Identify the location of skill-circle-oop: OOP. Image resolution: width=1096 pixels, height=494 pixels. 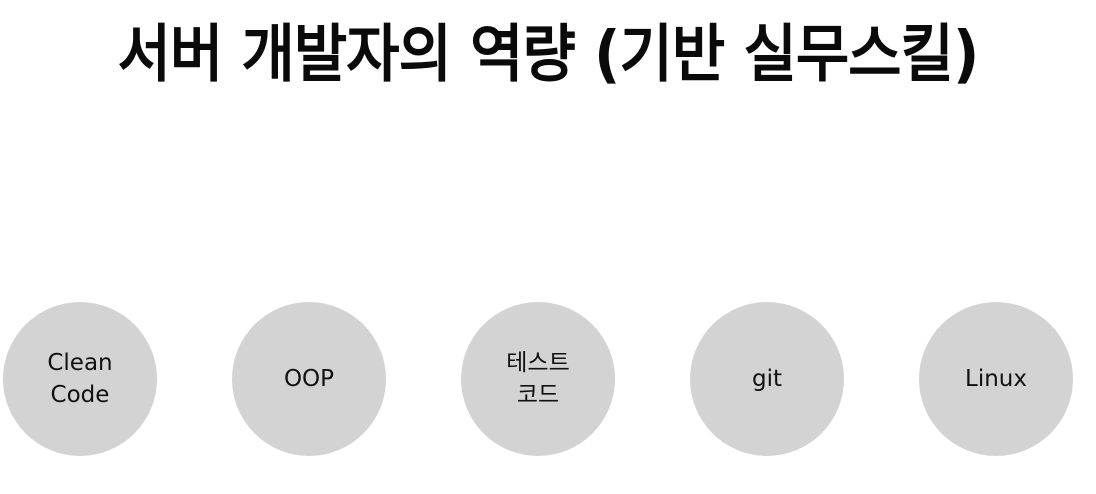
(309, 379).